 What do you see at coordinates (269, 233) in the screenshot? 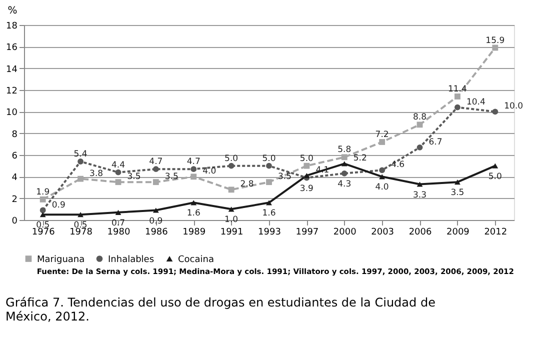
I see `x-tick-label: 1993` at bounding box center [269, 233].